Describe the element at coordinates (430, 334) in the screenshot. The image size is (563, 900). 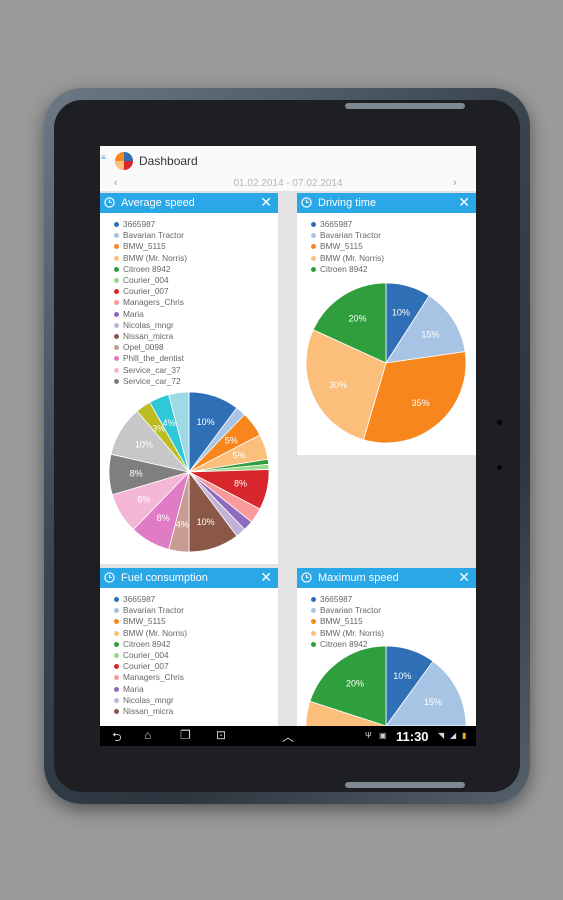
I see `pie-data-label: 15%` at that location.